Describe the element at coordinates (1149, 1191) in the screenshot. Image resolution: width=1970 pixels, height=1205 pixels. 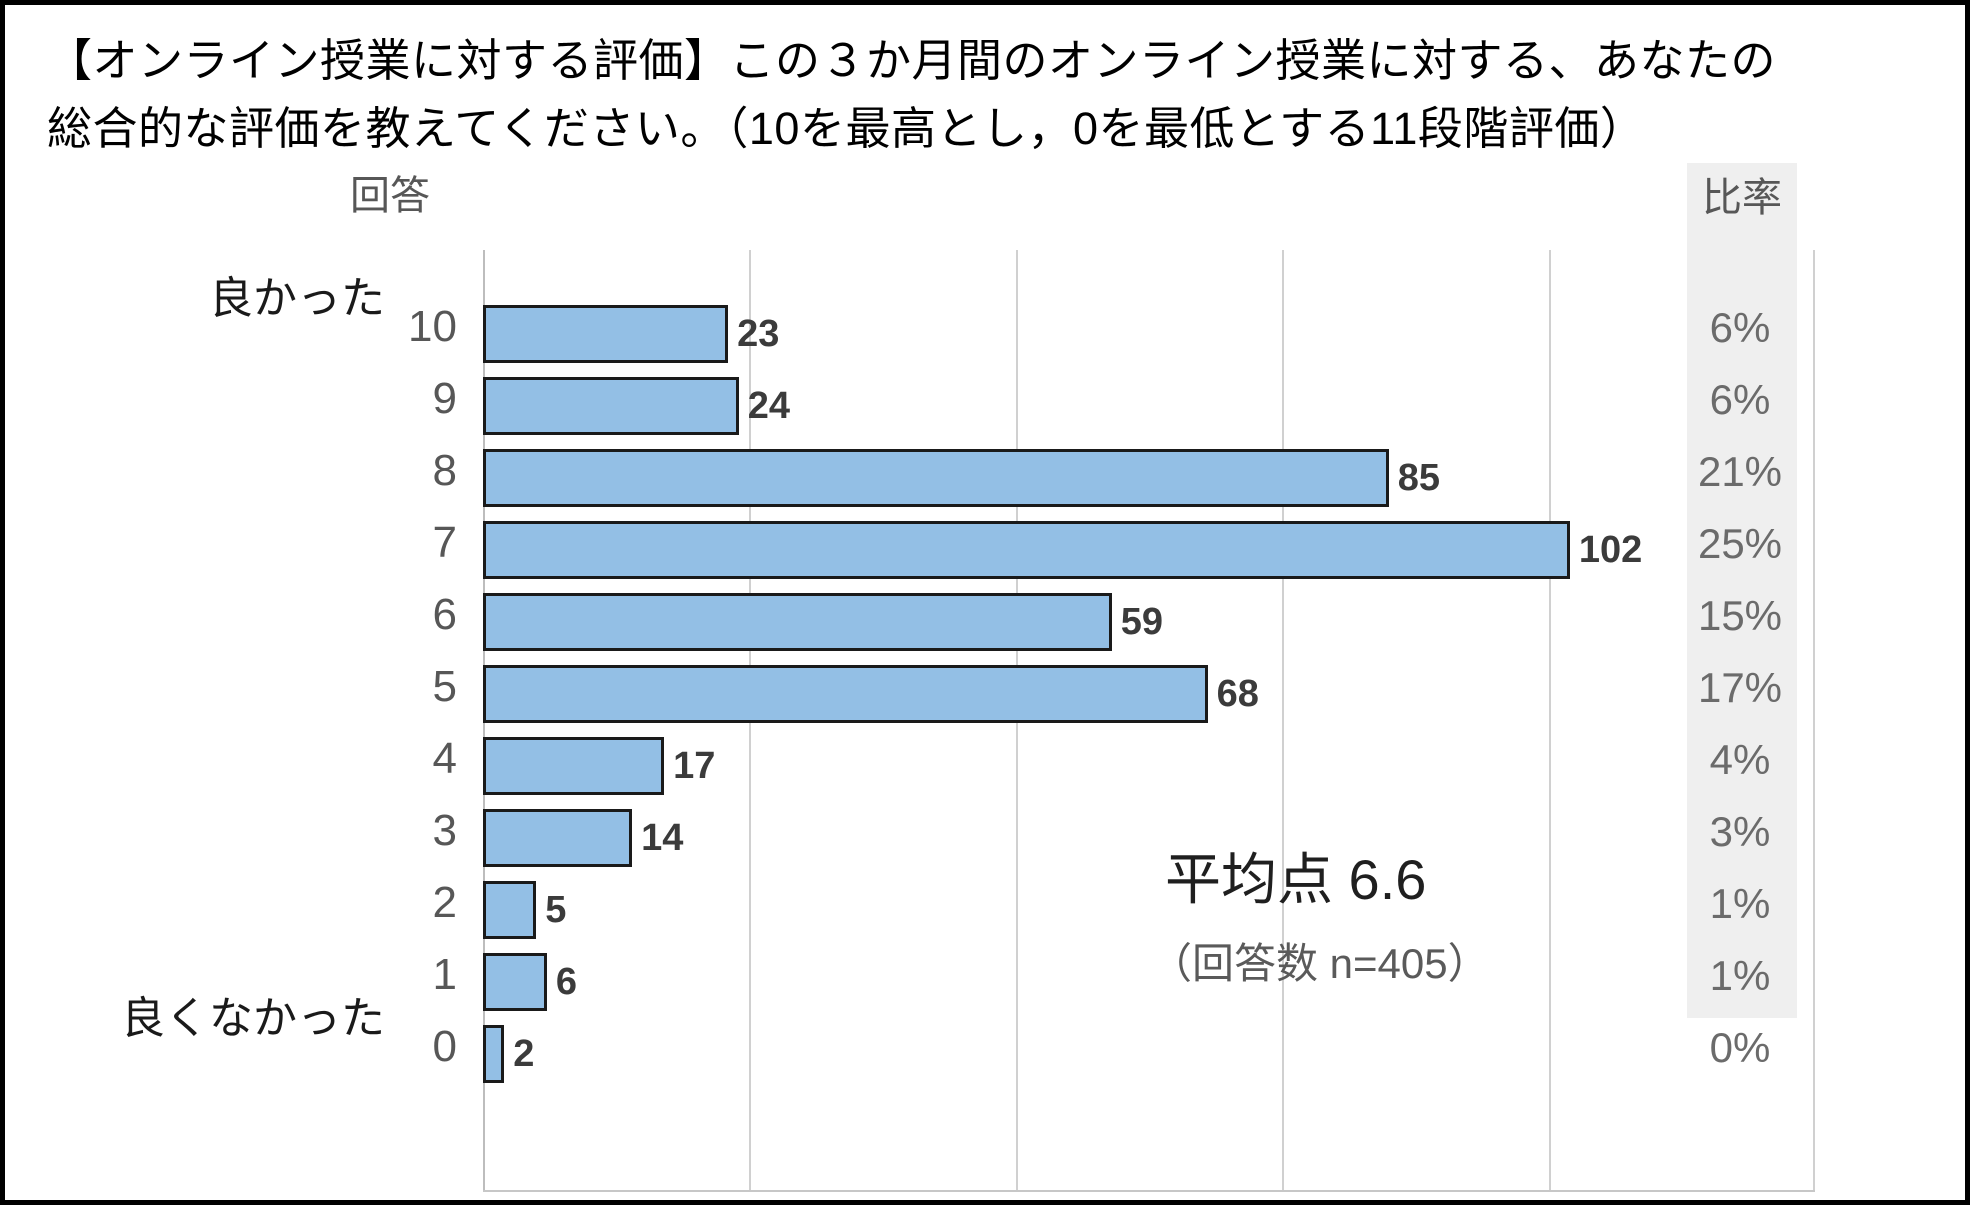
I see `x-axis-line` at that location.